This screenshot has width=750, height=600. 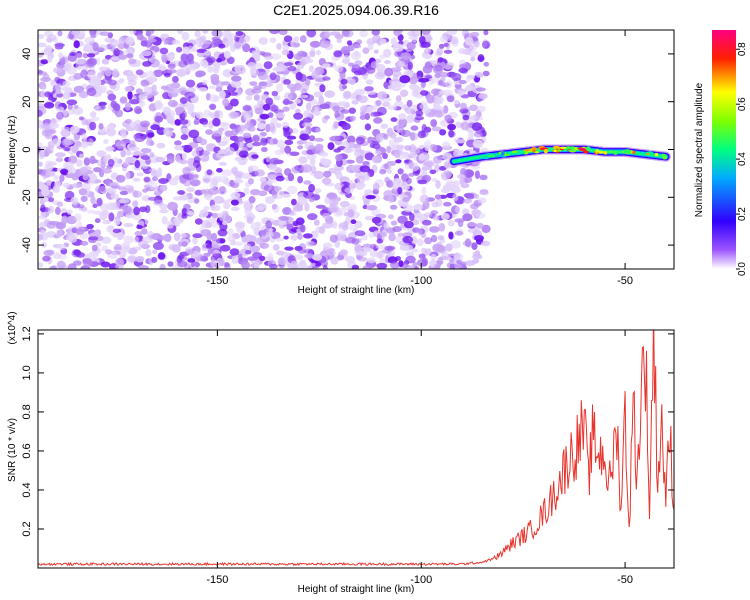 What do you see at coordinates (12, 150) in the screenshot?
I see `spectrogram-y-label: Frequency (Hz)` at bounding box center [12, 150].